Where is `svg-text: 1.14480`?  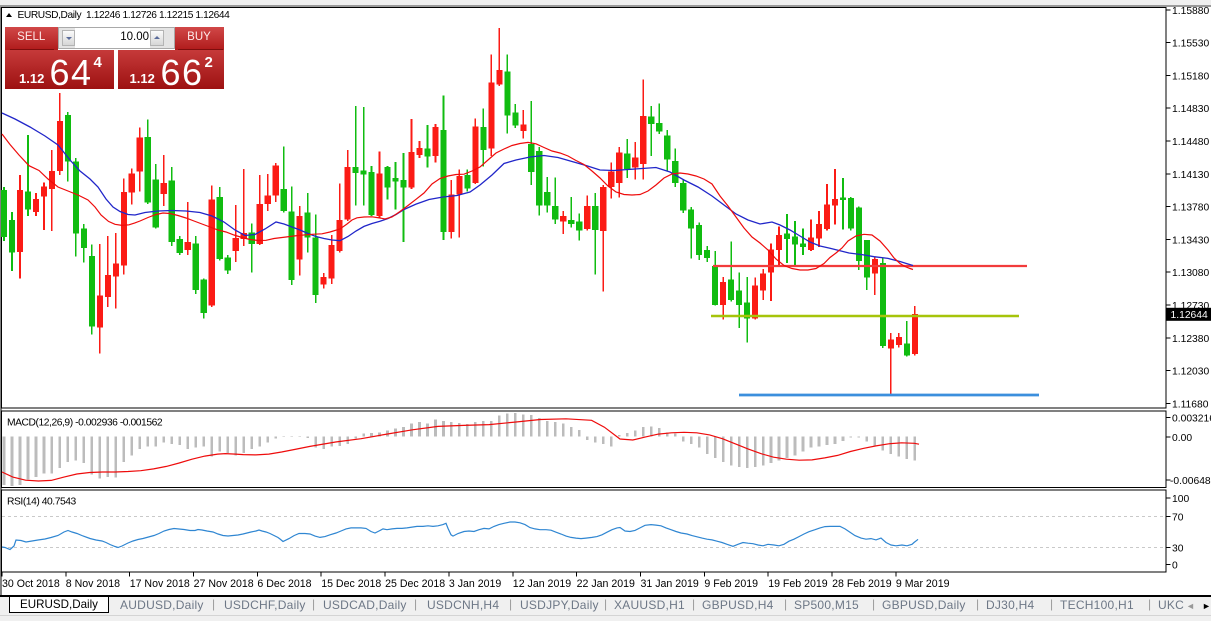
svg-text: 1.14480 is located at coordinates (1190, 142).